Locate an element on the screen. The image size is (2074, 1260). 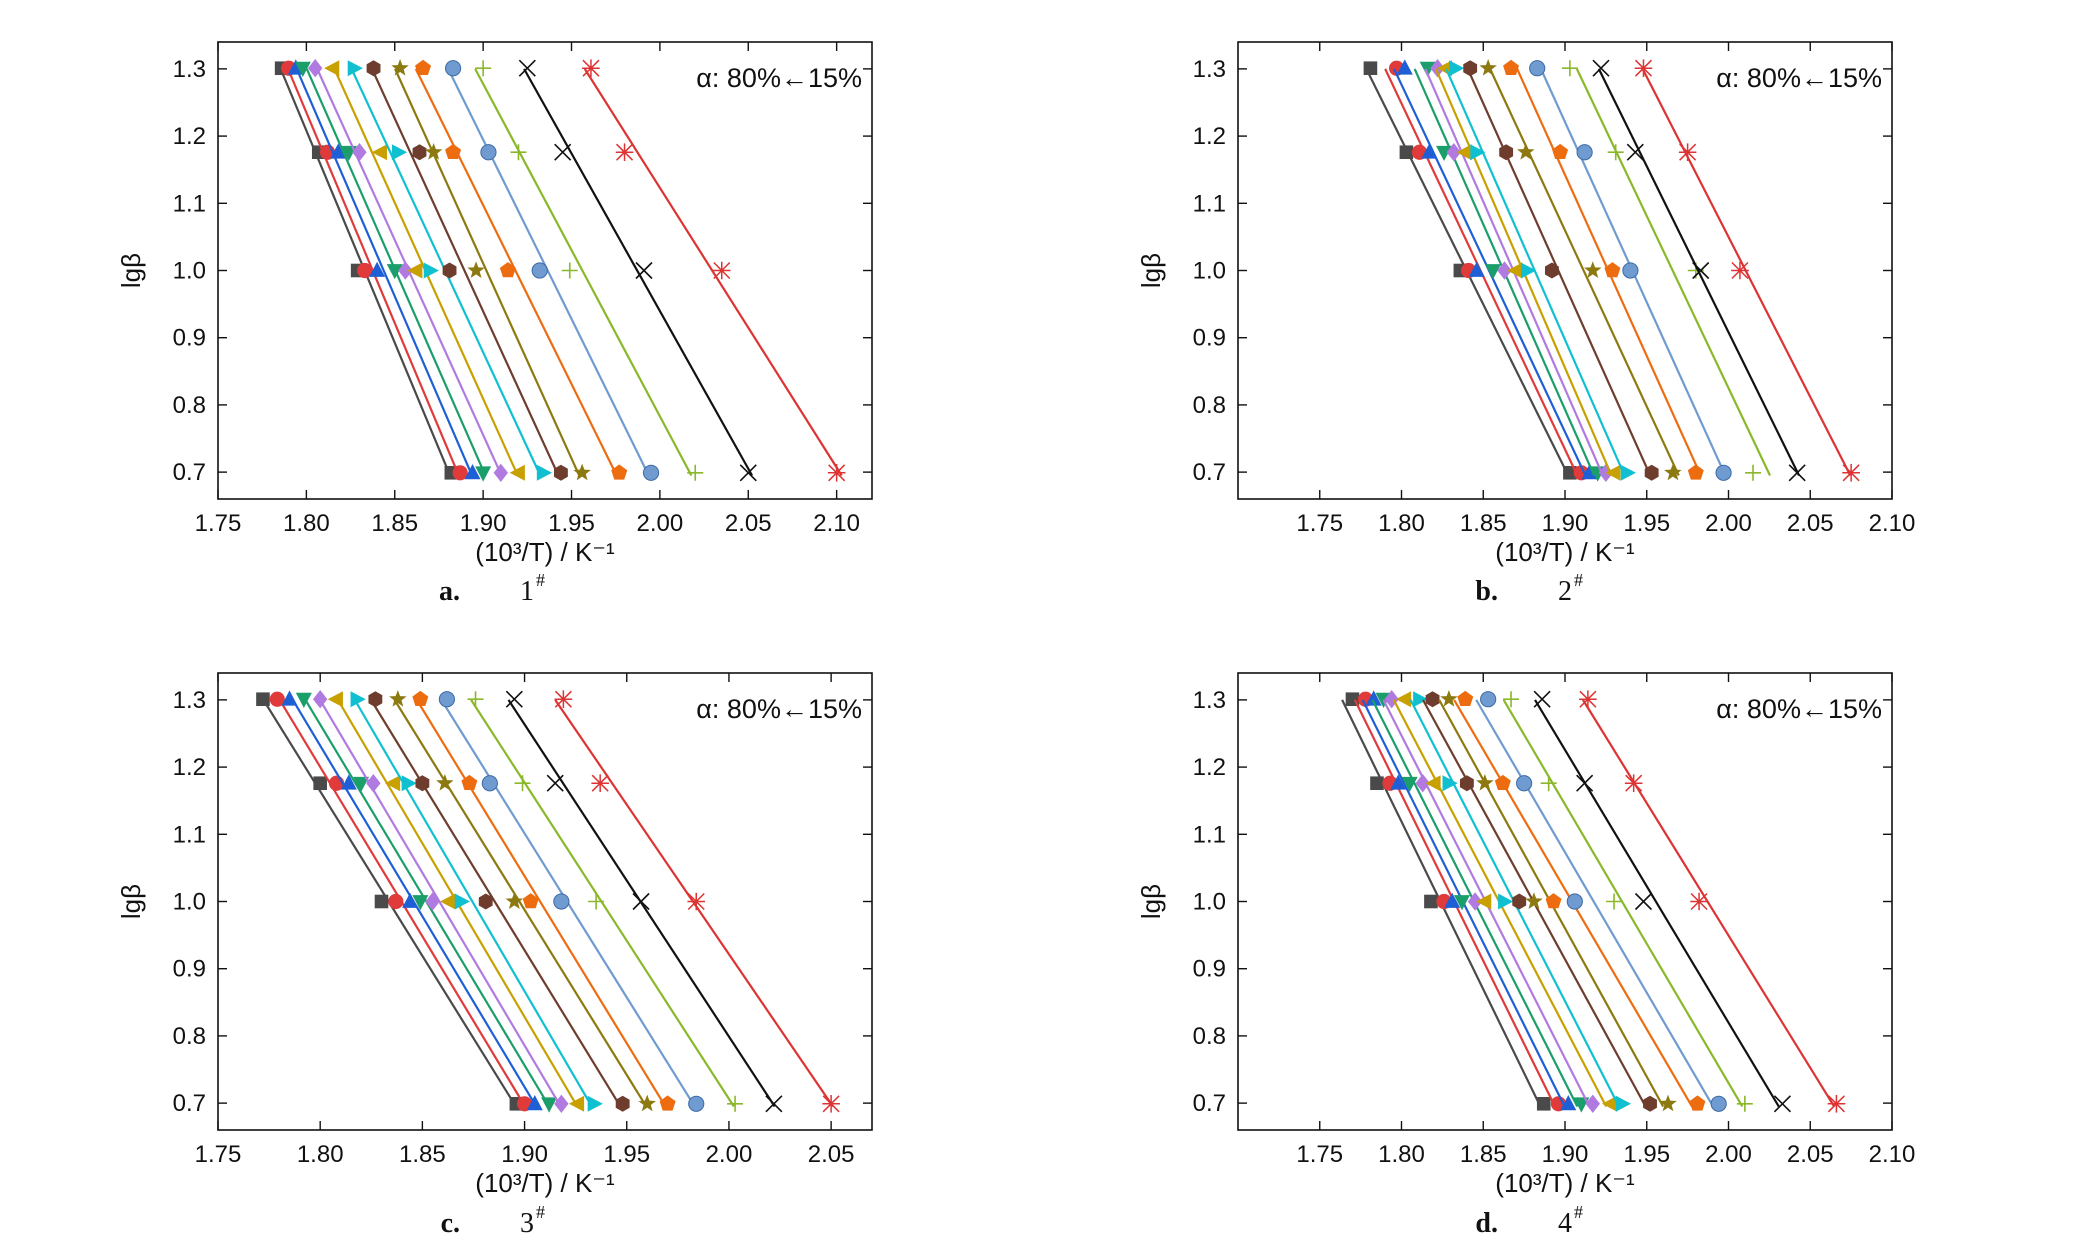
panel-caption-label: c. is located at coordinates (450, 1223).